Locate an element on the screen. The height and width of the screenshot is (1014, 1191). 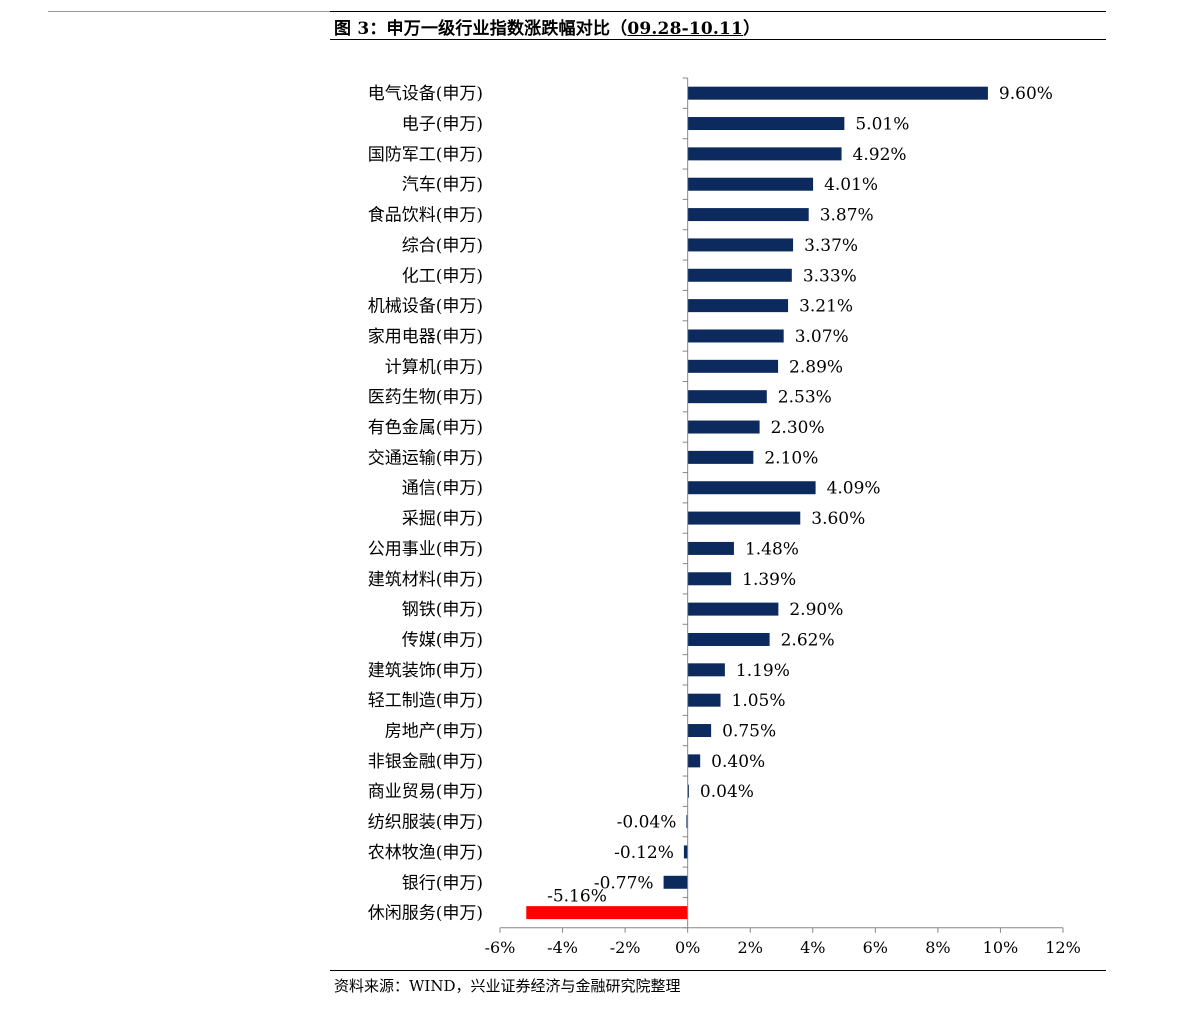
value-label-4: 4.01% is located at coordinates (851, 185).